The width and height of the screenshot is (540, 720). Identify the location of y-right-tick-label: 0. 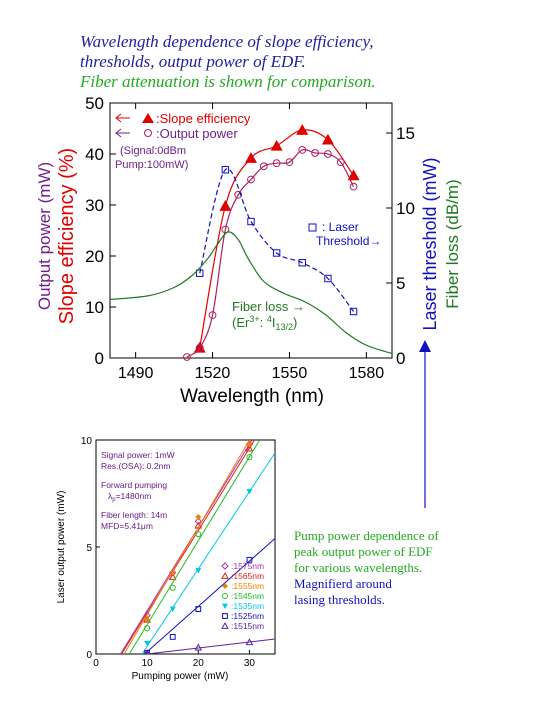
(400, 358).